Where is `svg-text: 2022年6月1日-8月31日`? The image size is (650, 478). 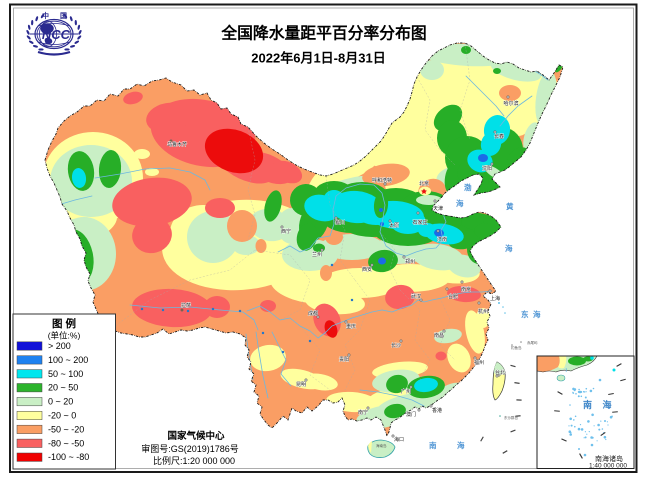 svg-text: 2022年6月1日-8月31日 is located at coordinates (318, 58).